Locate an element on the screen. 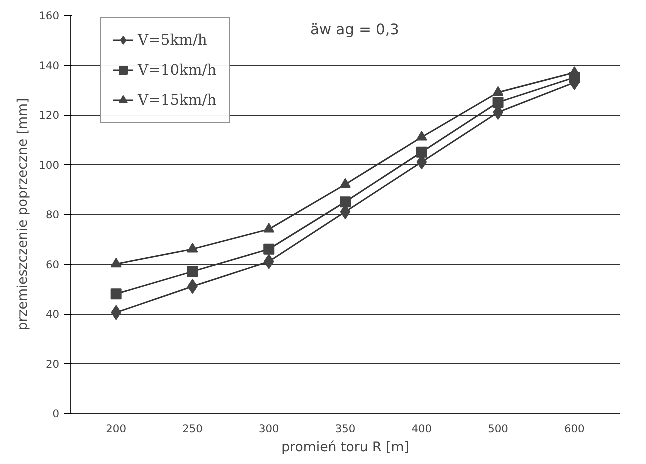 This screenshot has height=464, width=646. y-tick-label: 20 is located at coordinates (53, 364).